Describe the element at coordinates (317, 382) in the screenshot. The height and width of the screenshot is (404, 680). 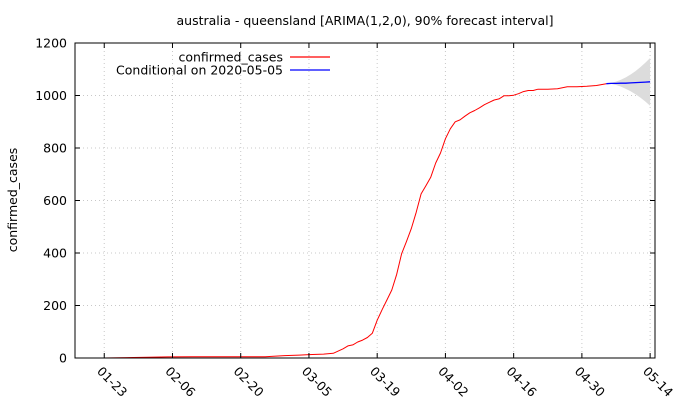
I see `x-tick-label: 03-05` at that location.